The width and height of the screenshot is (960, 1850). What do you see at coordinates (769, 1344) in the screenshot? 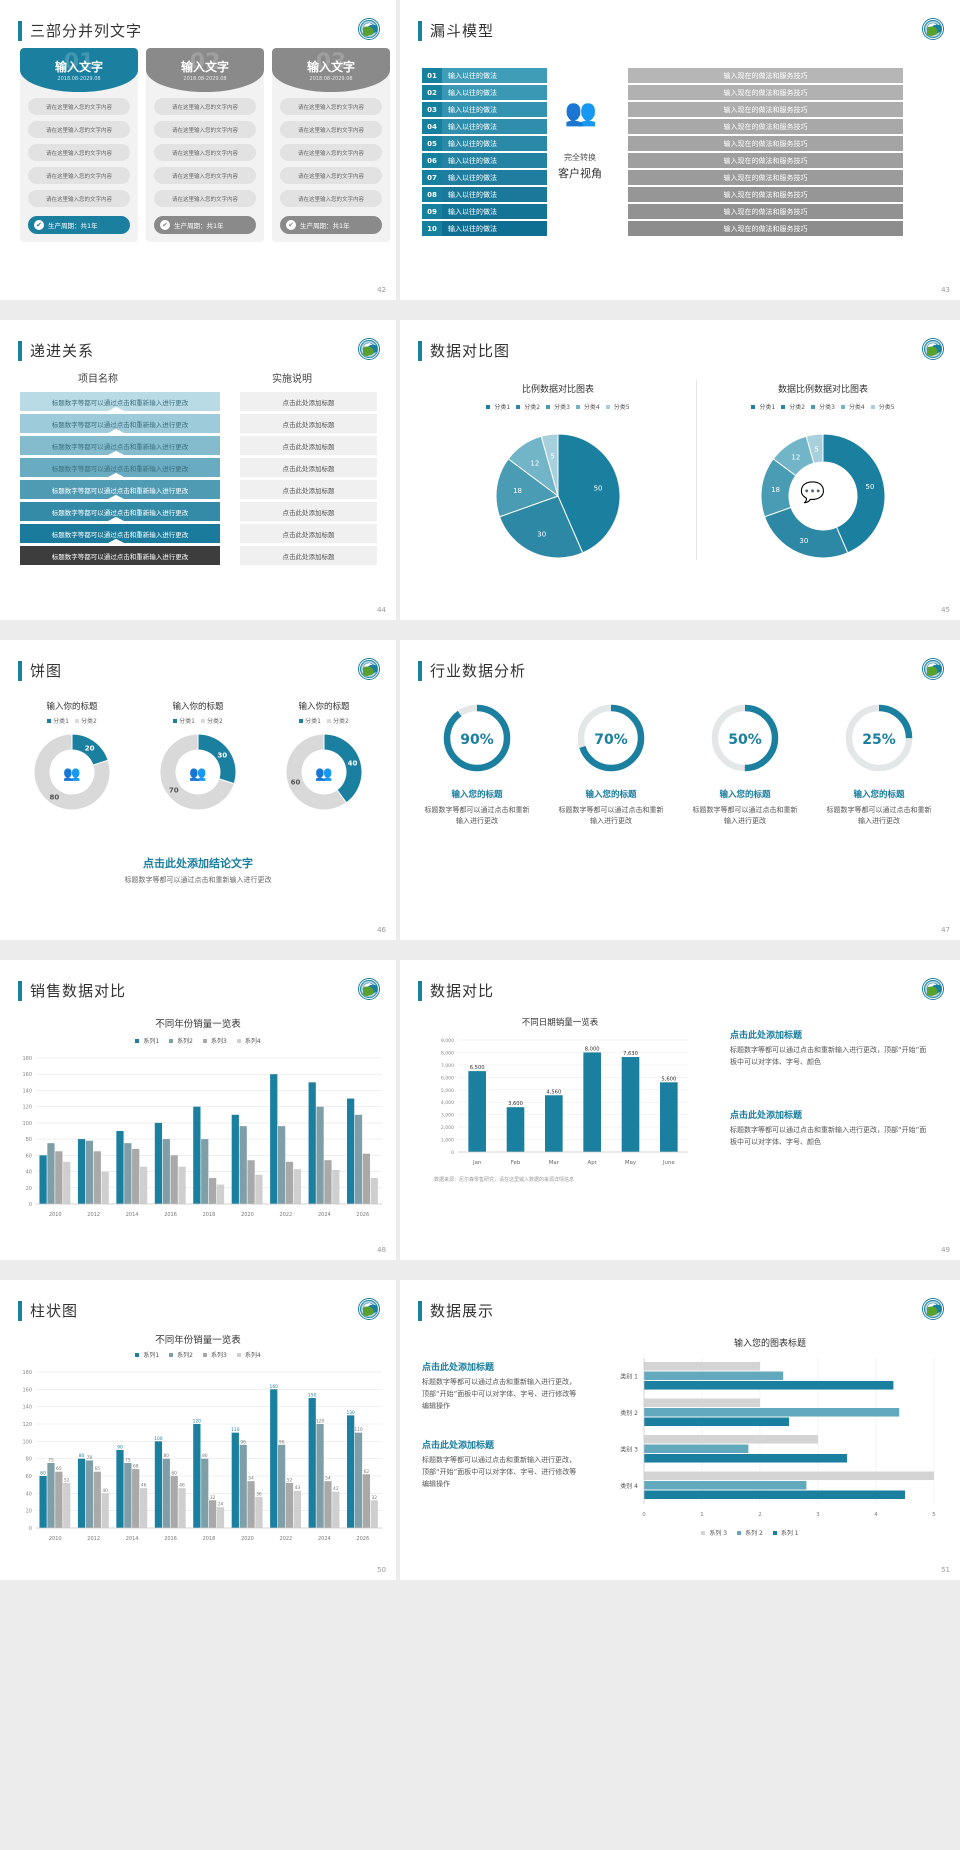
I see `chart-title: 输入您的图表标题` at bounding box center [769, 1344].